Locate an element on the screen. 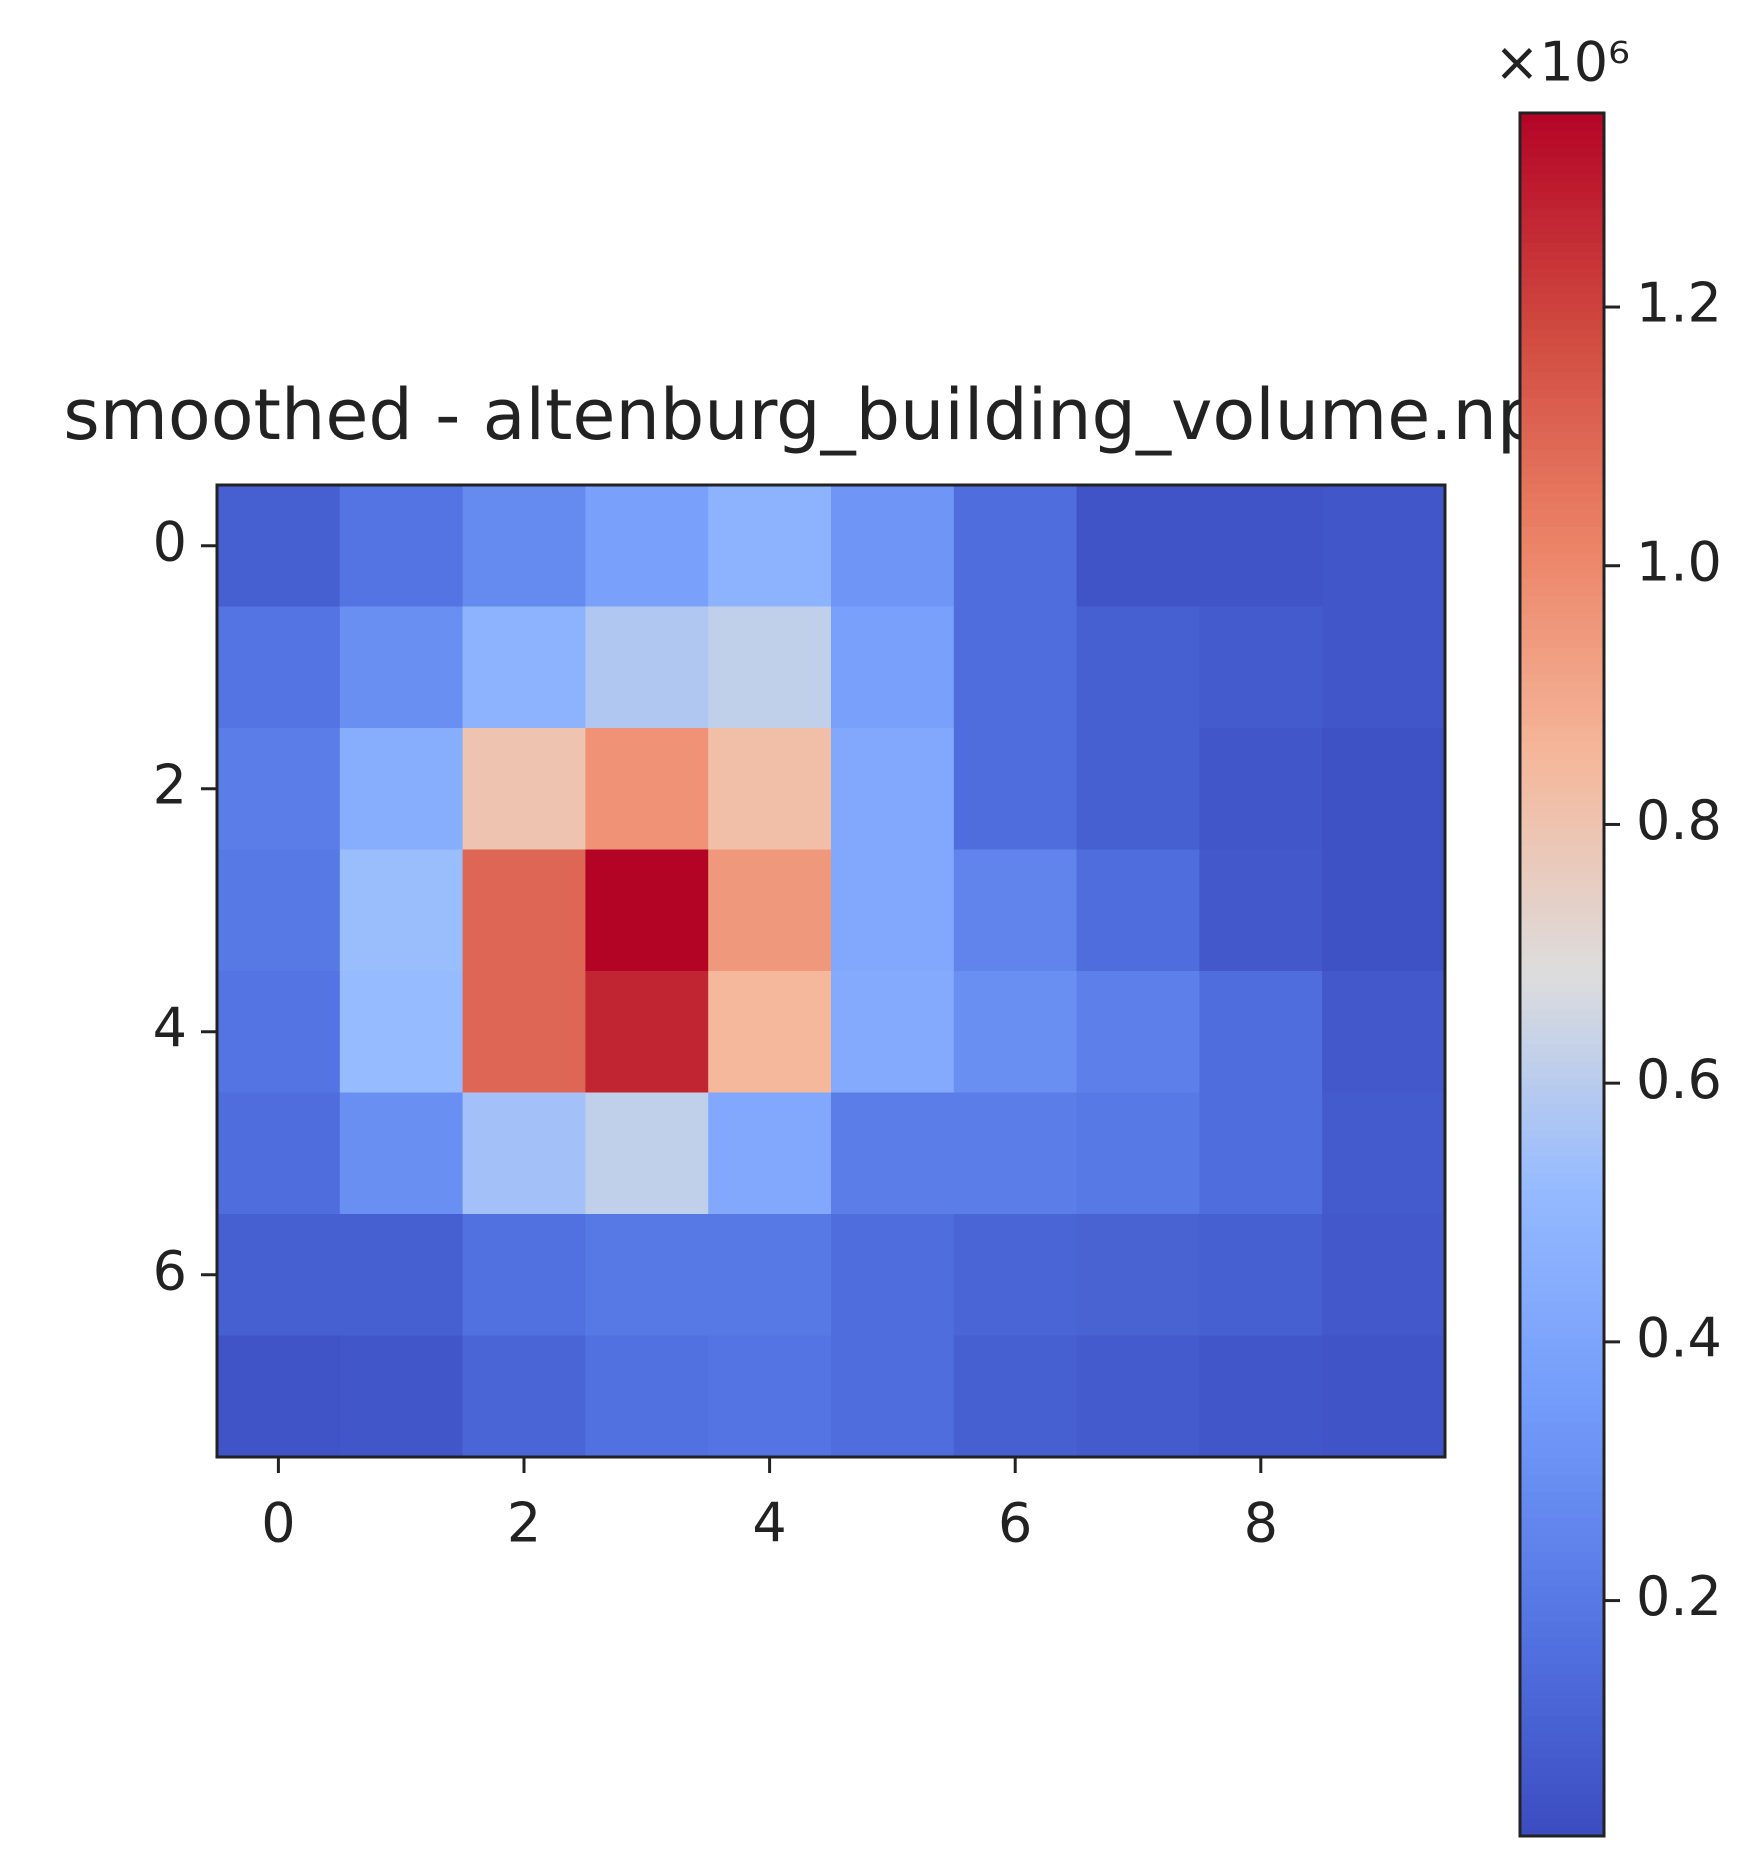 This screenshot has width=1753, height=1856. x-tick-label: 2 is located at coordinates (524, 1523).